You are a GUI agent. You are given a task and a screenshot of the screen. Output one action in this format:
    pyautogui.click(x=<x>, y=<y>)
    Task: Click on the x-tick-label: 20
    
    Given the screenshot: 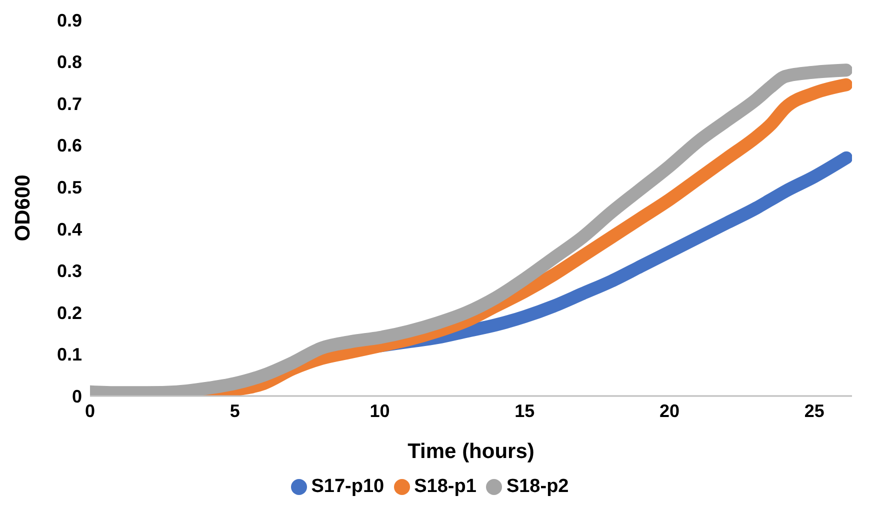 What is the action you would take?
    pyautogui.click(x=669, y=410)
    